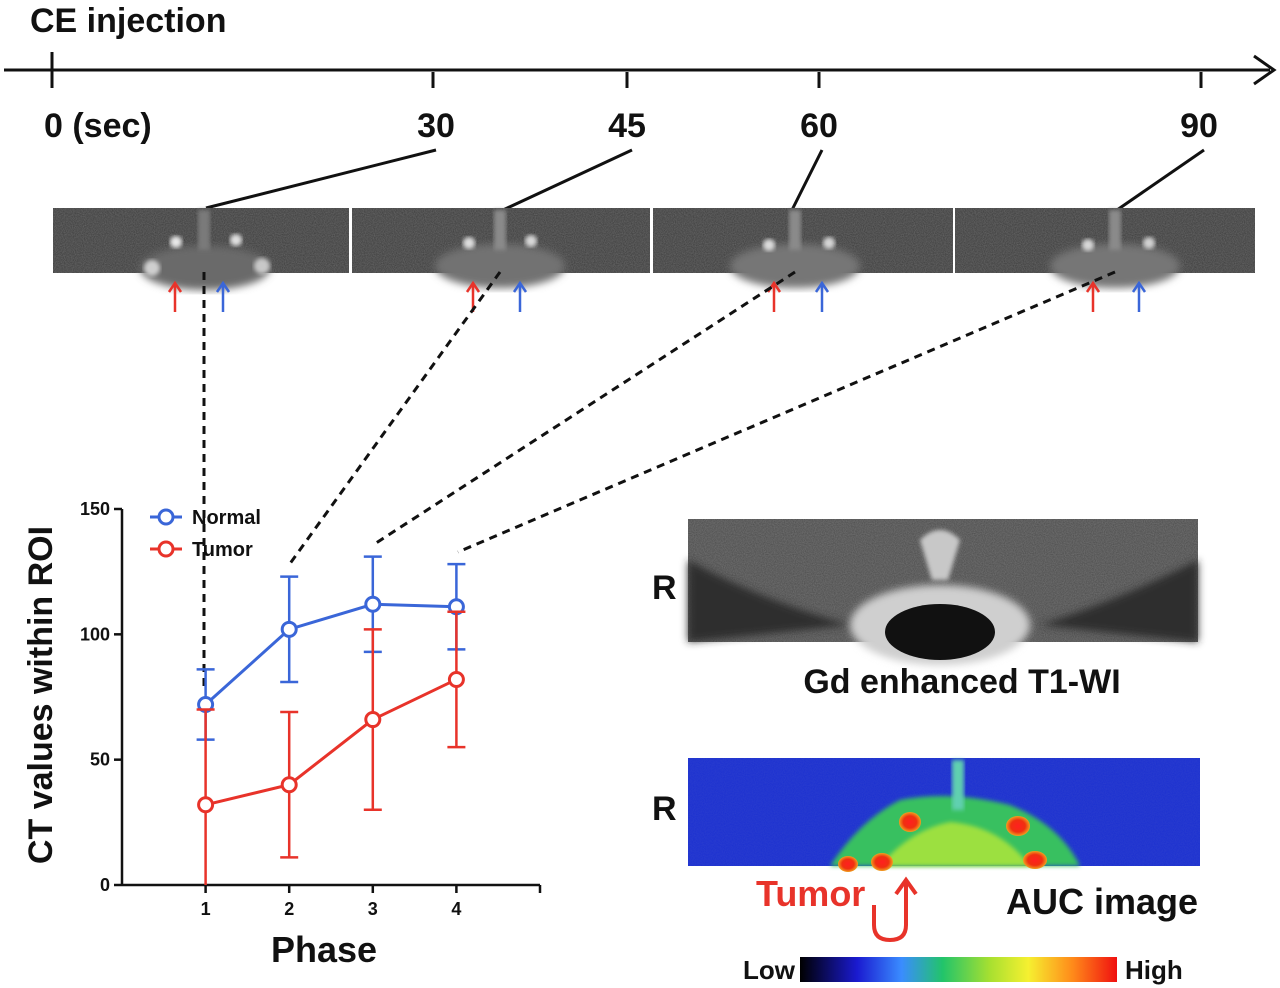 The width and height of the screenshot is (1280, 988). Describe the element at coordinates (128, 21) in the screenshot. I see `timeline-title: CE injection` at that location.